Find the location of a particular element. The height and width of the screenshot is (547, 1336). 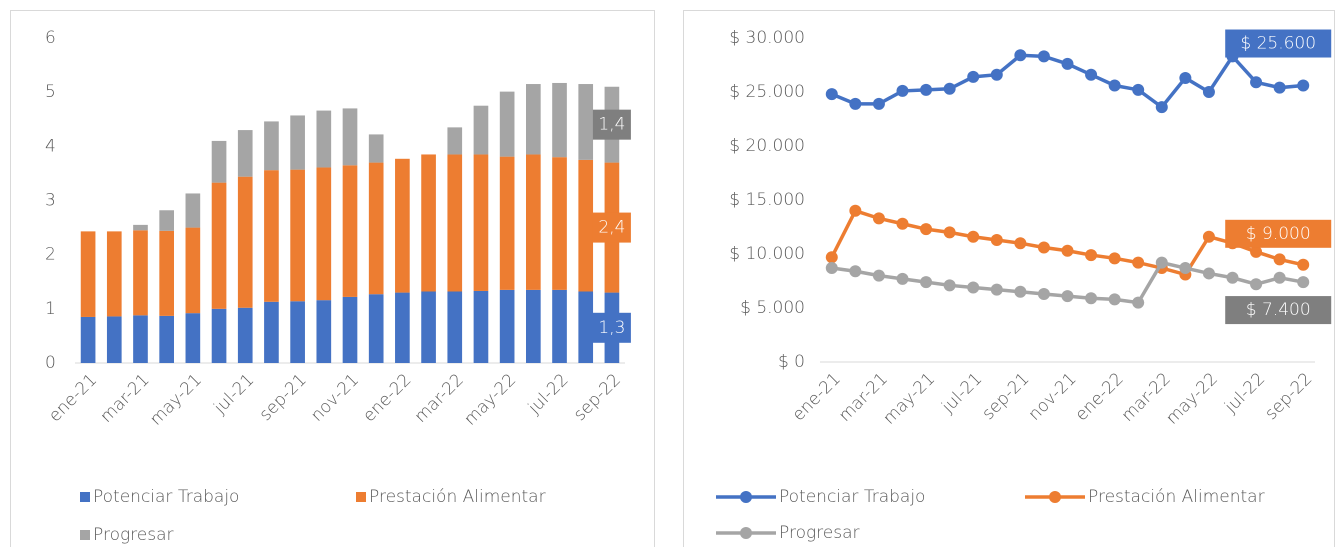

data-label: $ 25.600 is located at coordinates (1278, 44).